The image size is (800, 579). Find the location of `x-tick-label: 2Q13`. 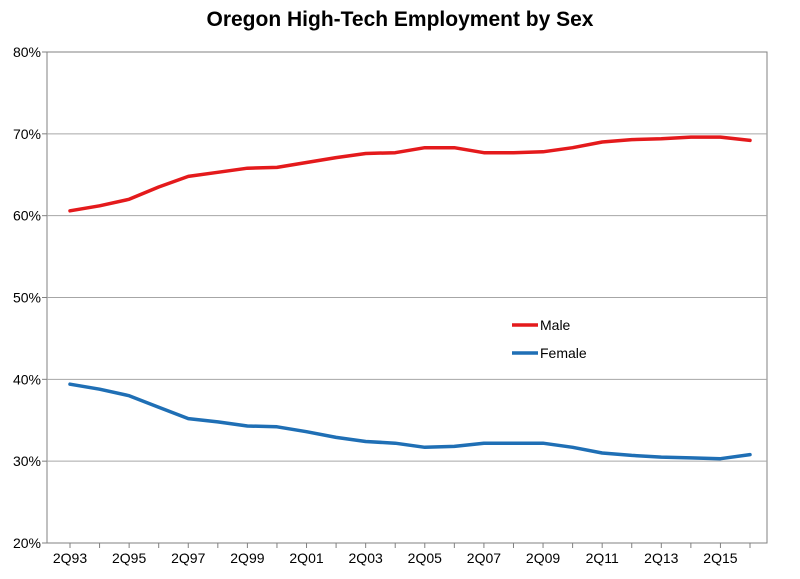

x-tick-label: 2Q13 is located at coordinates (661, 558).